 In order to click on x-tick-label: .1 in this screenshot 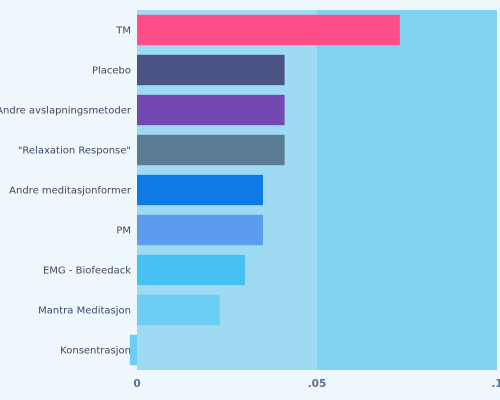, I will do `click(495, 384)`.